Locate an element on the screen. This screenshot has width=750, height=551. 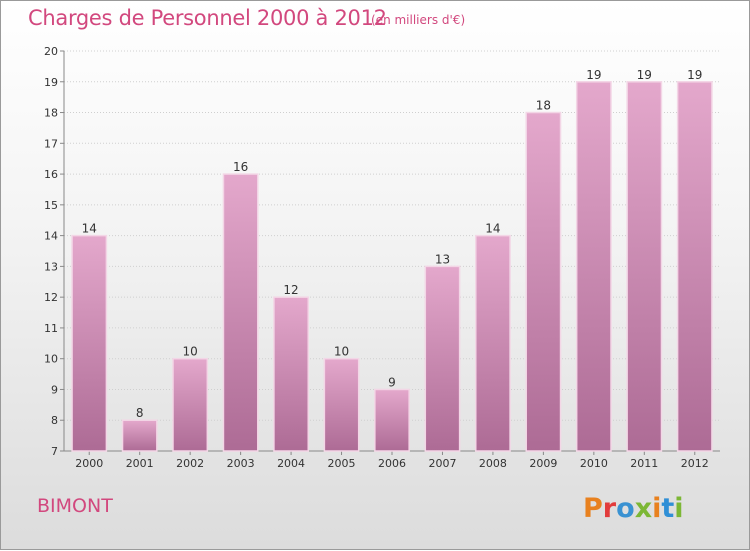
bar-2003 is located at coordinates (240, 312).